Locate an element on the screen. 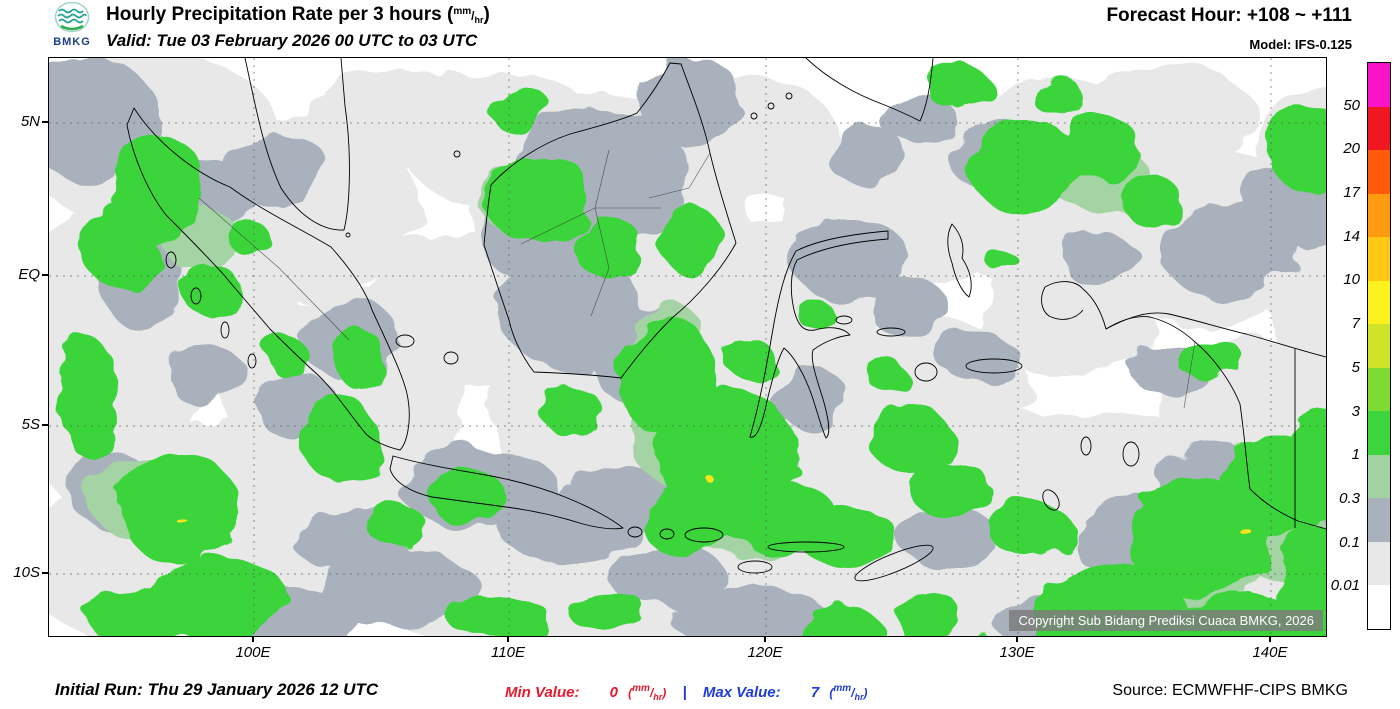 This screenshot has height=709, width=1400. max-value: 7 is located at coordinates (815, 692).